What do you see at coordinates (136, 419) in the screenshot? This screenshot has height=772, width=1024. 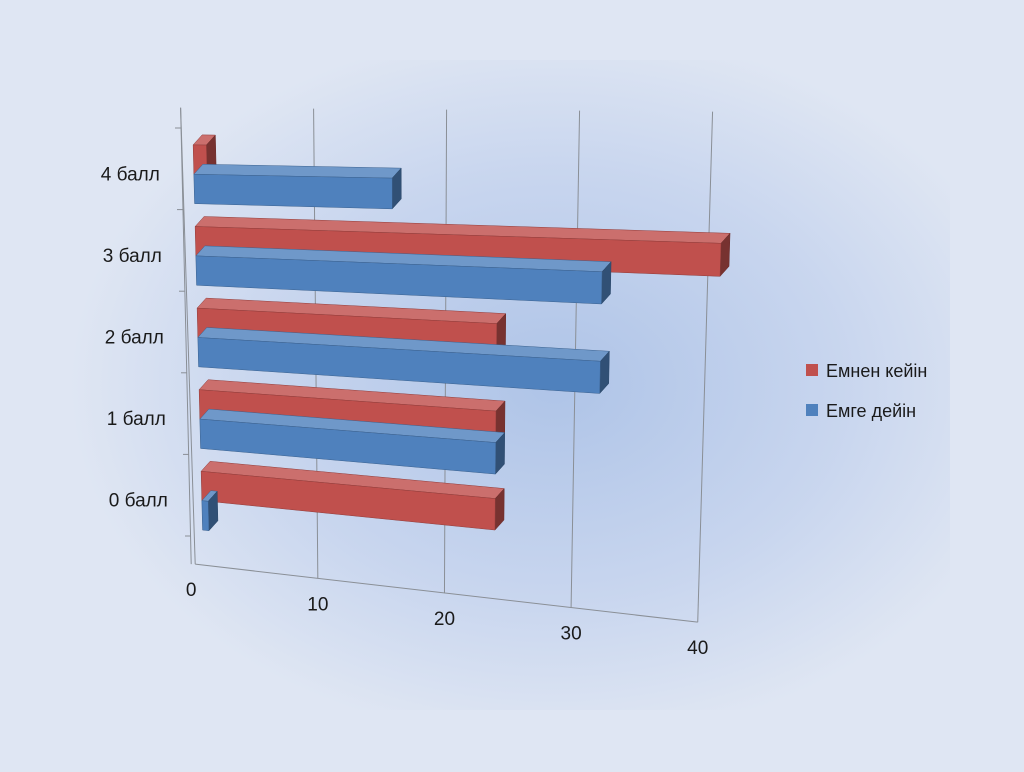 I see `category-label: 1 балл` at bounding box center [136, 419].